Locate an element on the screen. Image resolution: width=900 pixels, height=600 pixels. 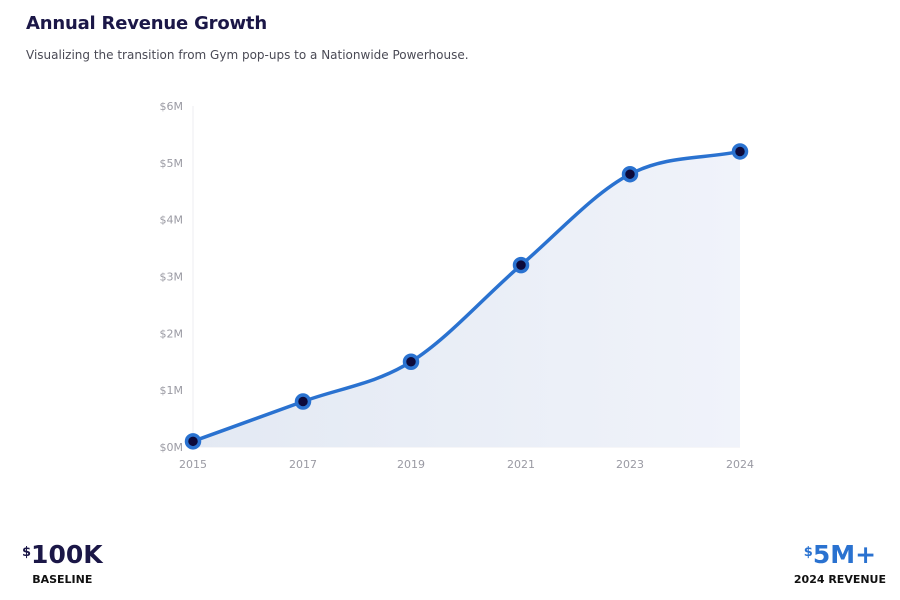
revenue-label: 2024 REVENUE is located at coordinates (839, 579).